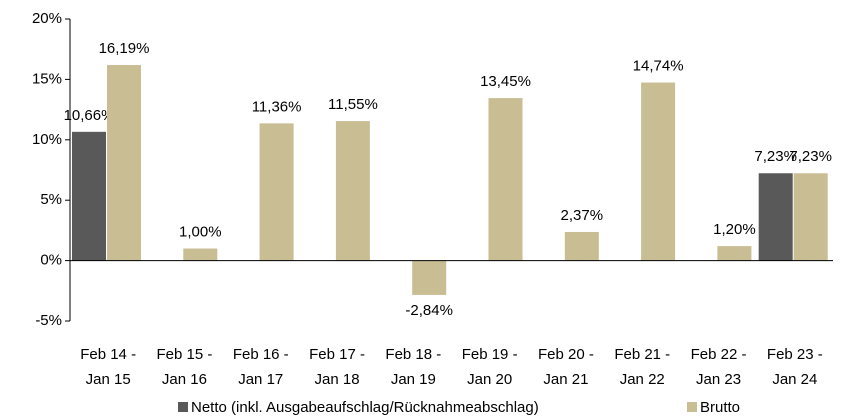 This screenshot has height=419, width=846. What do you see at coordinates (108, 379) in the screenshot?
I see `x-tick-line: Jan 15` at bounding box center [108, 379].